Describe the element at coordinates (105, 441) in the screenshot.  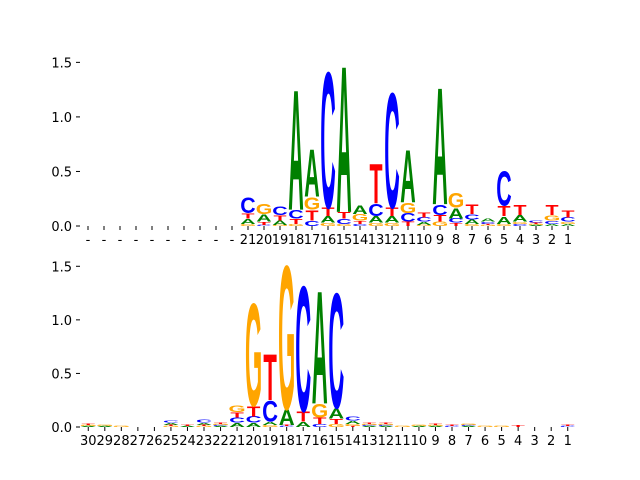
I see `x-tick-label: 29` at that location.